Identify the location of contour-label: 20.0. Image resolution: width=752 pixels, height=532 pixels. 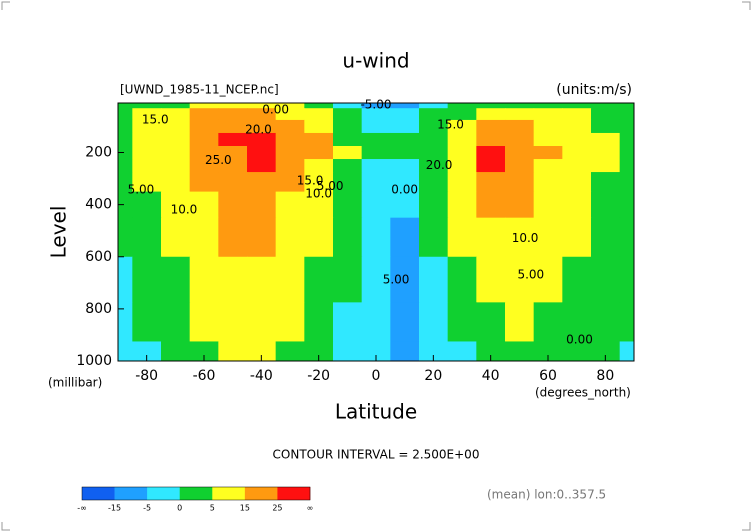
(439, 165).